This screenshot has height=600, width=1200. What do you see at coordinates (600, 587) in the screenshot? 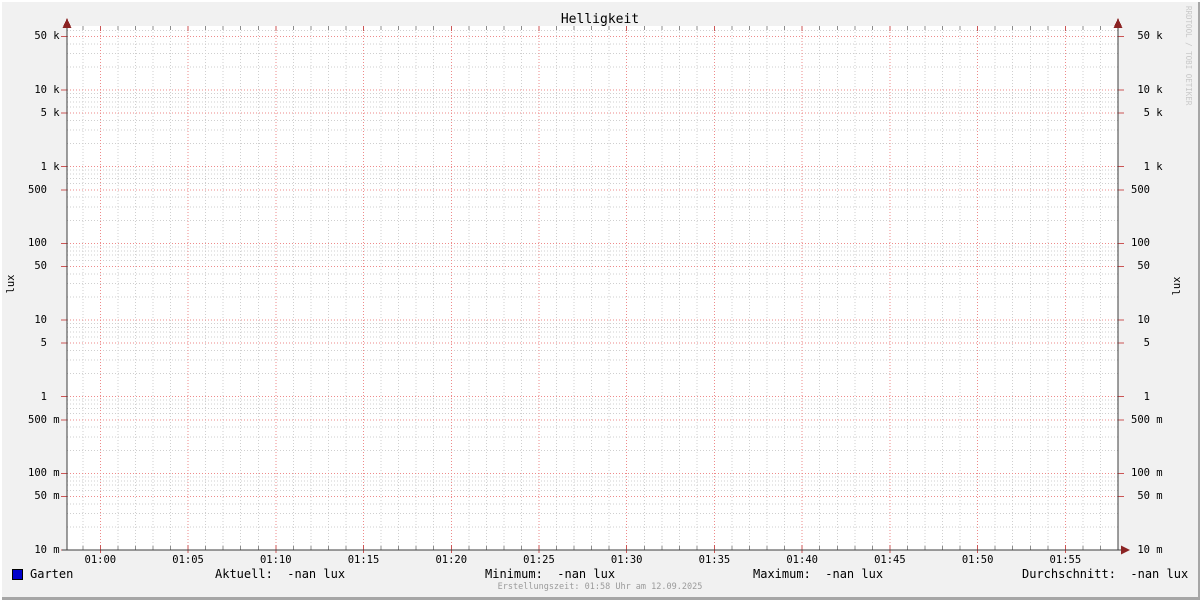
I see `creation-time: Erstellungszeit: 01:58 Uhr am 12.09.2025` at bounding box center [600, 587].